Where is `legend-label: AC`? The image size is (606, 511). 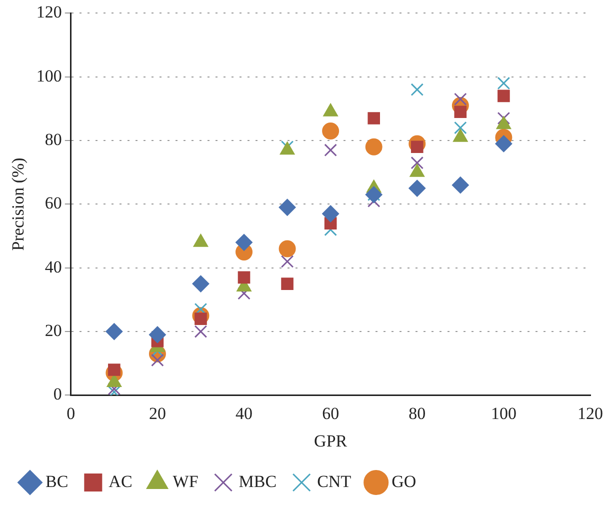
legend-label: AC is located at coordinates (120, 481).